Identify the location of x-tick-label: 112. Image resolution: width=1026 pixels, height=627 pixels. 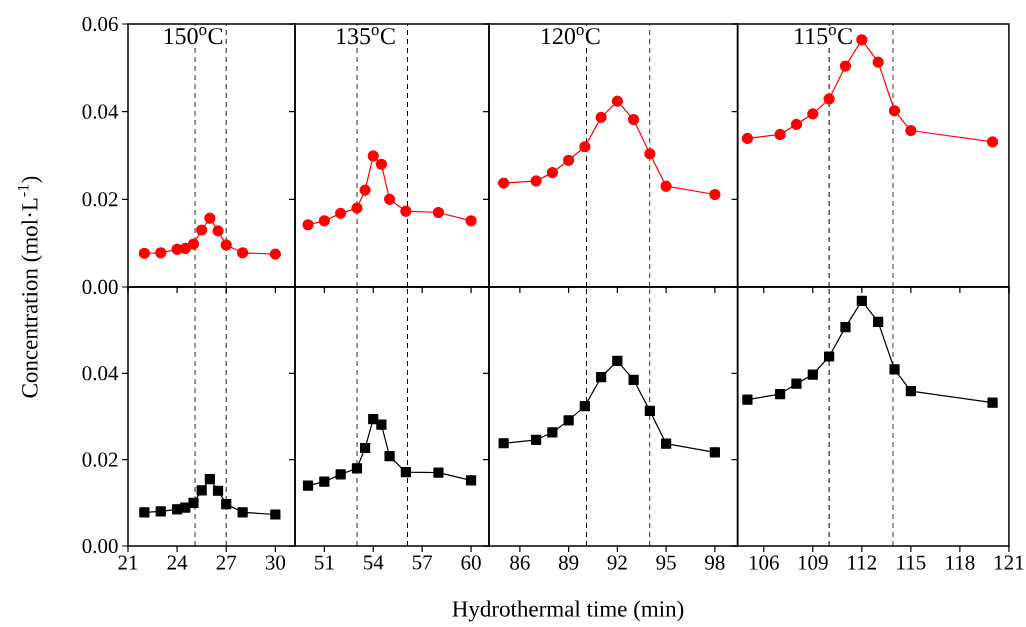
(862, 562).